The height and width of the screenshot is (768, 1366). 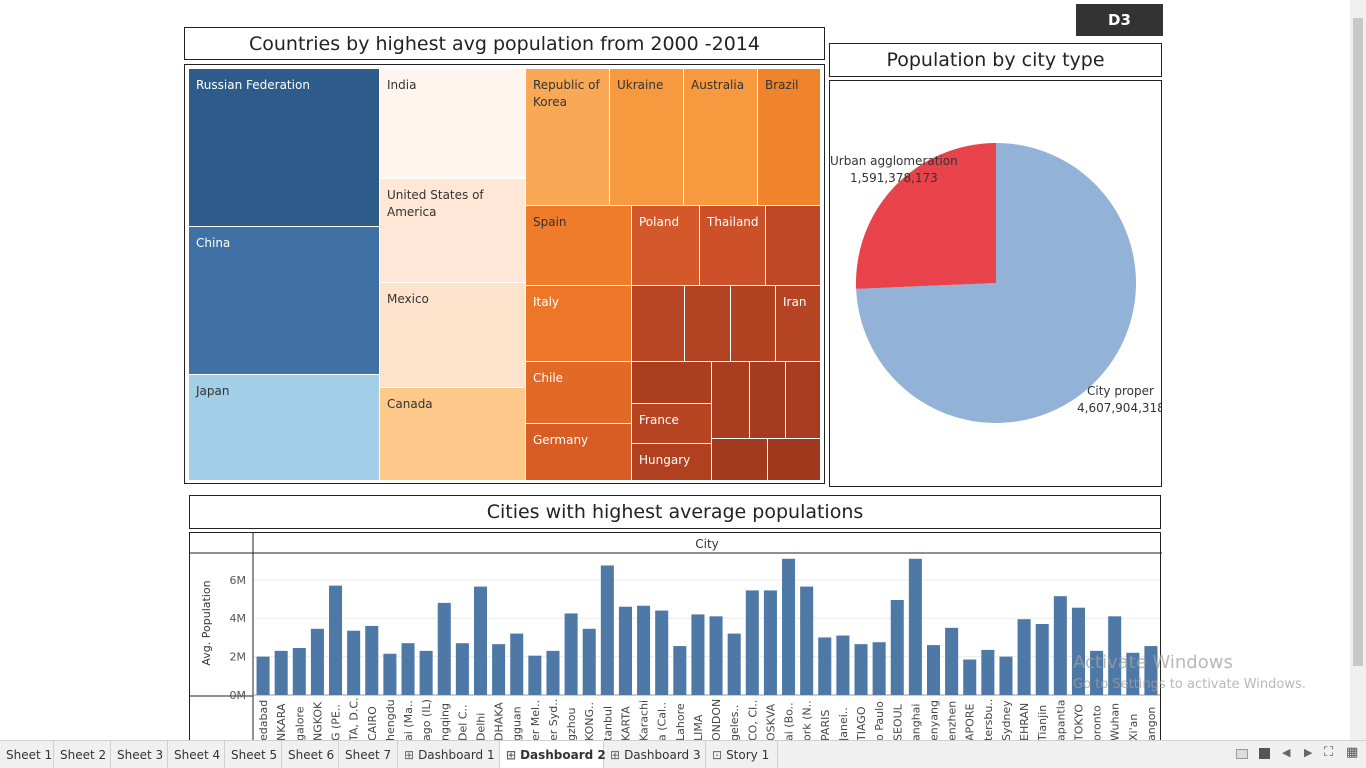 What do you see at coordinates (1352, 752) in the screenshot?
I see `grid-icon: ▦` at bounding box center [1352, 752].